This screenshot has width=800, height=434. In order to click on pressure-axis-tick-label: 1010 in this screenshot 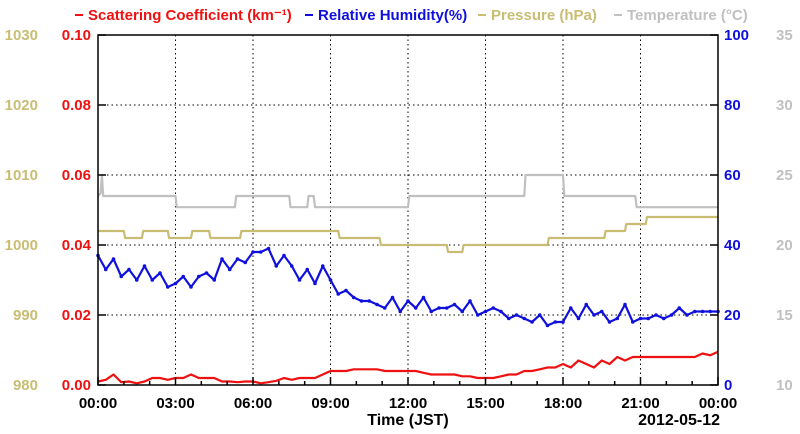, I will do `click(21, 175)`.